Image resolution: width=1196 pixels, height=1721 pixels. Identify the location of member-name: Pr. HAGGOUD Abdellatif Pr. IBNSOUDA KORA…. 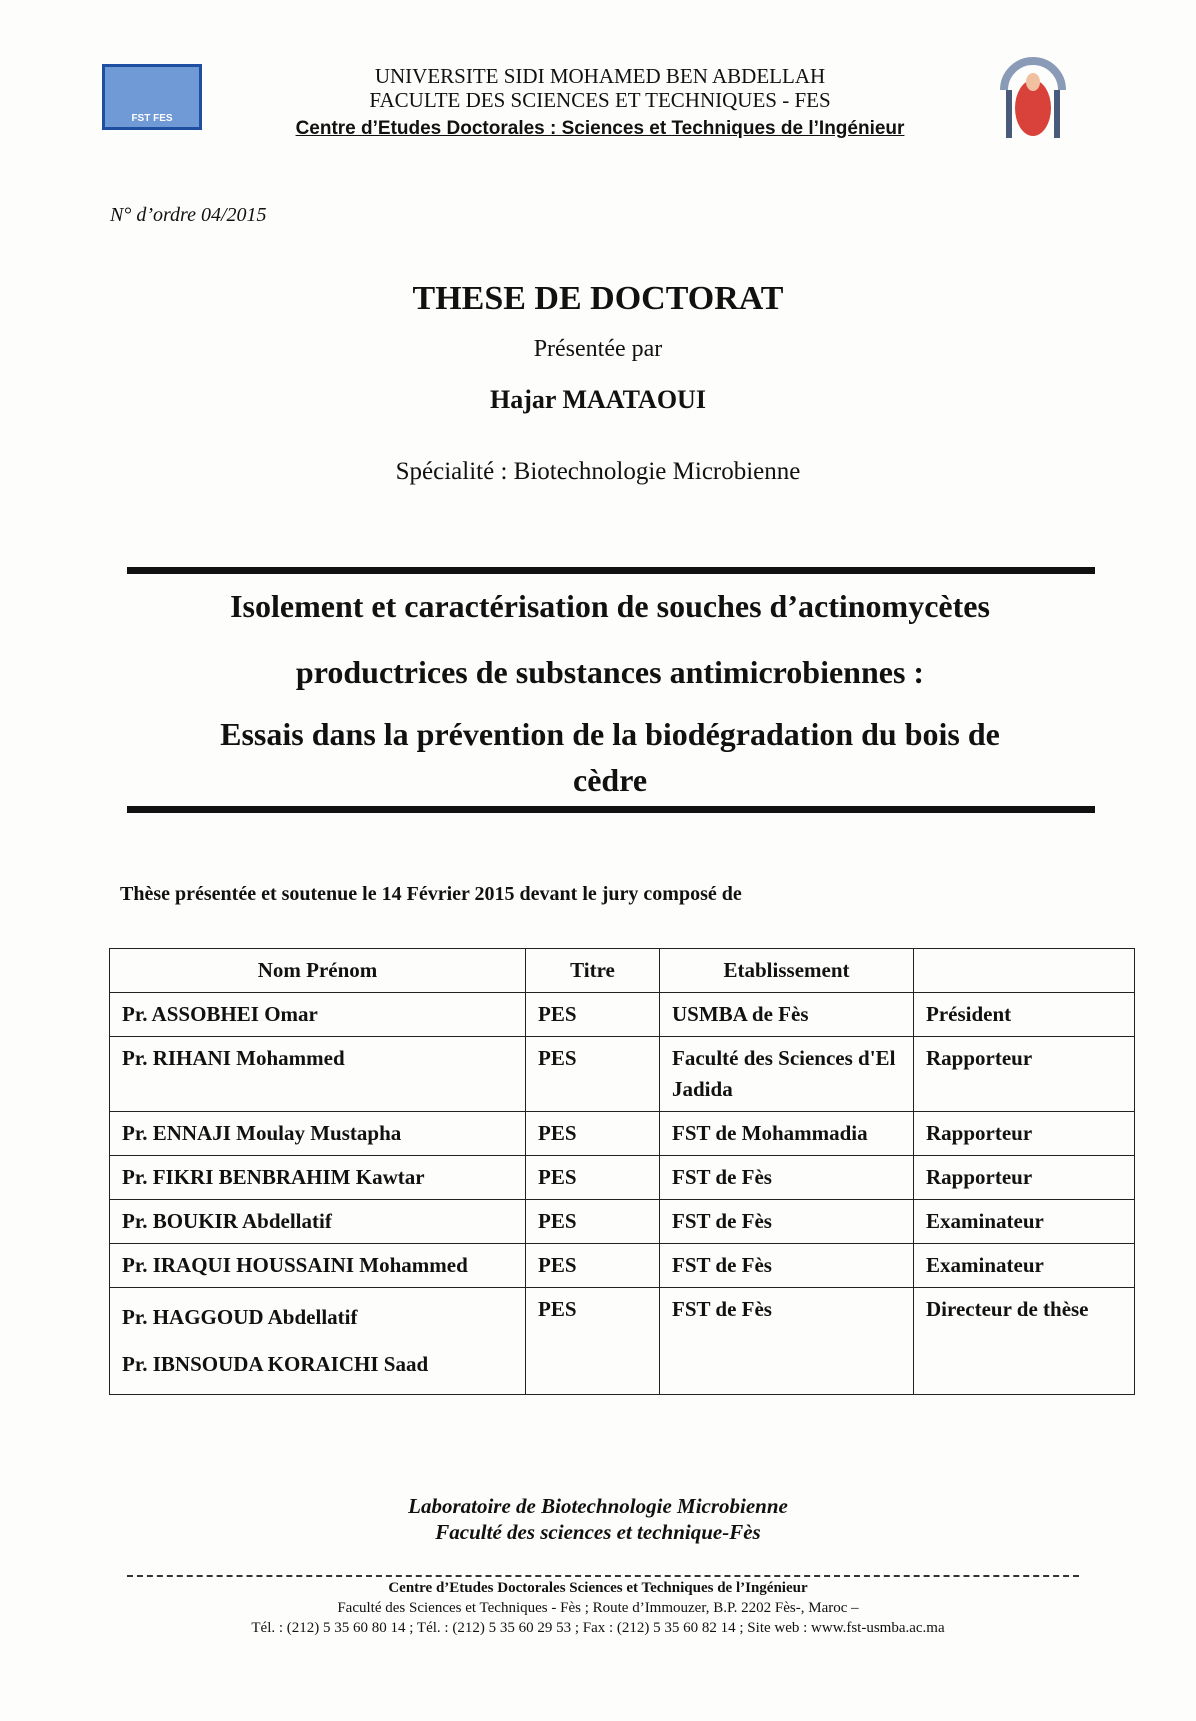
(317, 1341).